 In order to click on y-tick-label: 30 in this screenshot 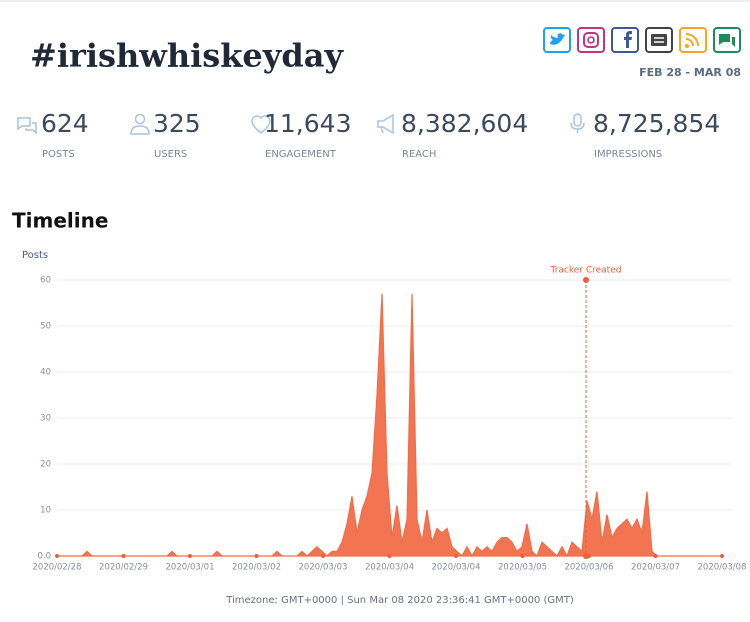, I will do `click(45, 419)`.